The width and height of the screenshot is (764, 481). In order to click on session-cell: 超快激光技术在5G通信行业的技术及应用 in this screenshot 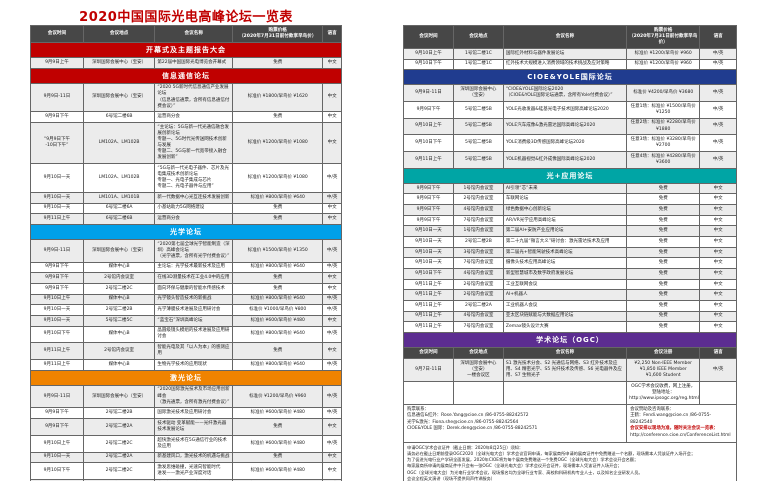, I will do `click(194, 443)`.